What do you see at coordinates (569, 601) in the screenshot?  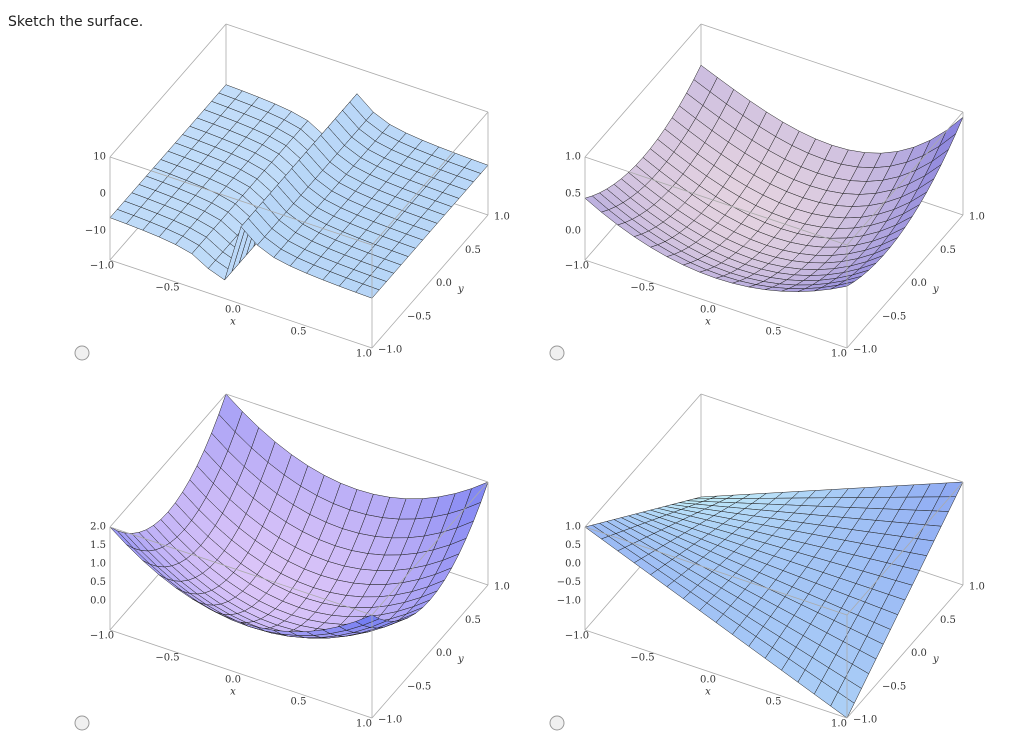 I see `z-tick-label: −1.0` at bounding box center [569, 601].